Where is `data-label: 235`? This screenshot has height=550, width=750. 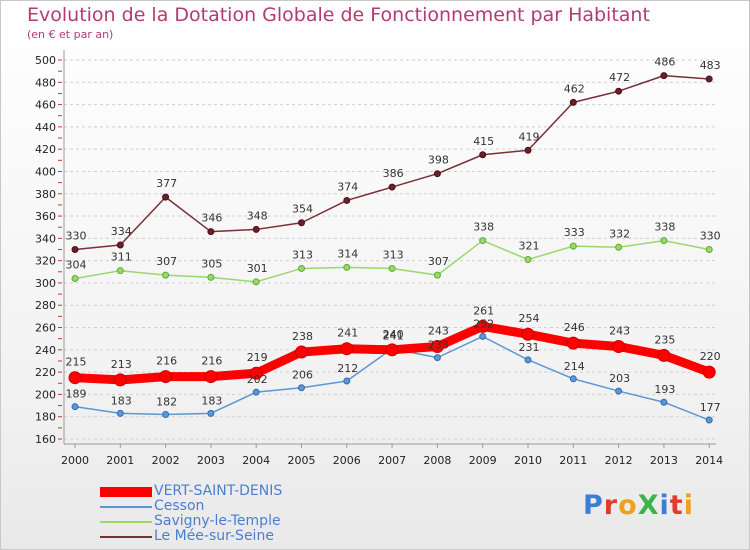
data-label: 235 is located at coordinates (664, 339).